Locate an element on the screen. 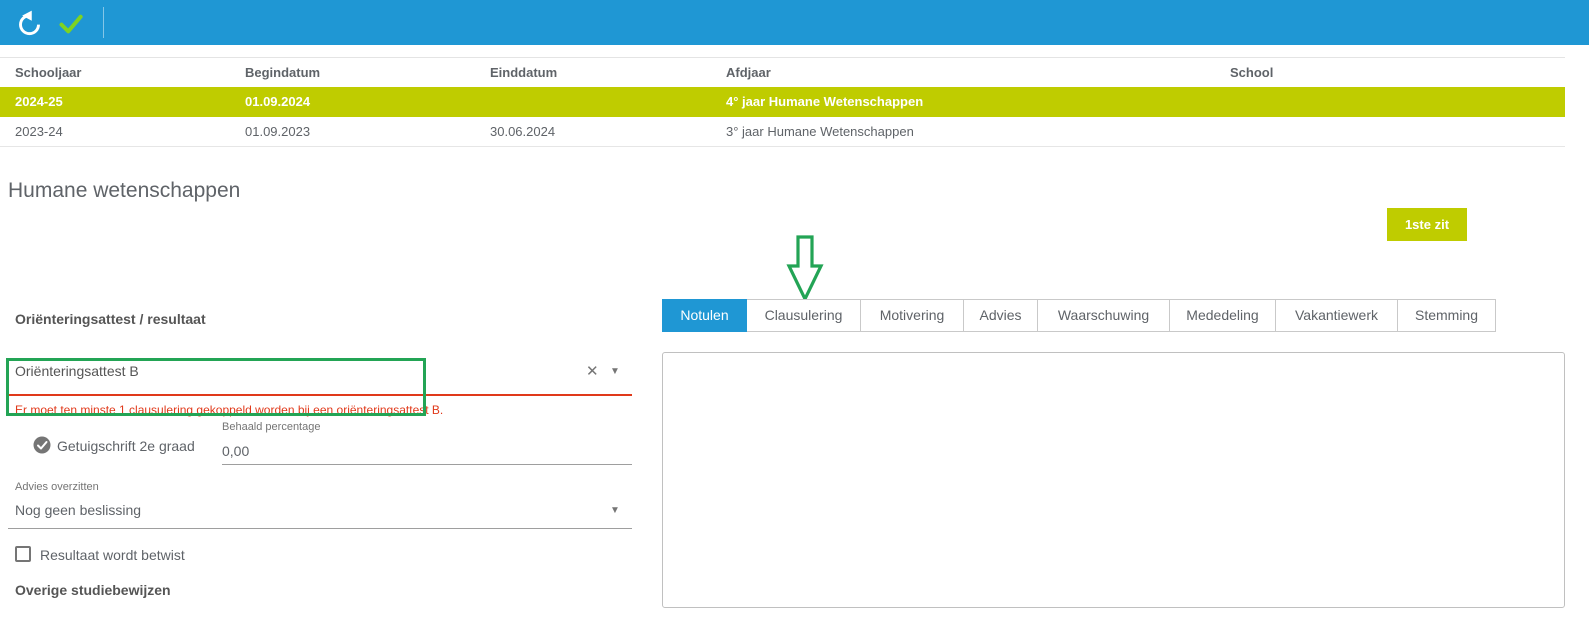 The height and width of the screenshot is (619, 1589). check-icon is located at coordinates (70, 23).